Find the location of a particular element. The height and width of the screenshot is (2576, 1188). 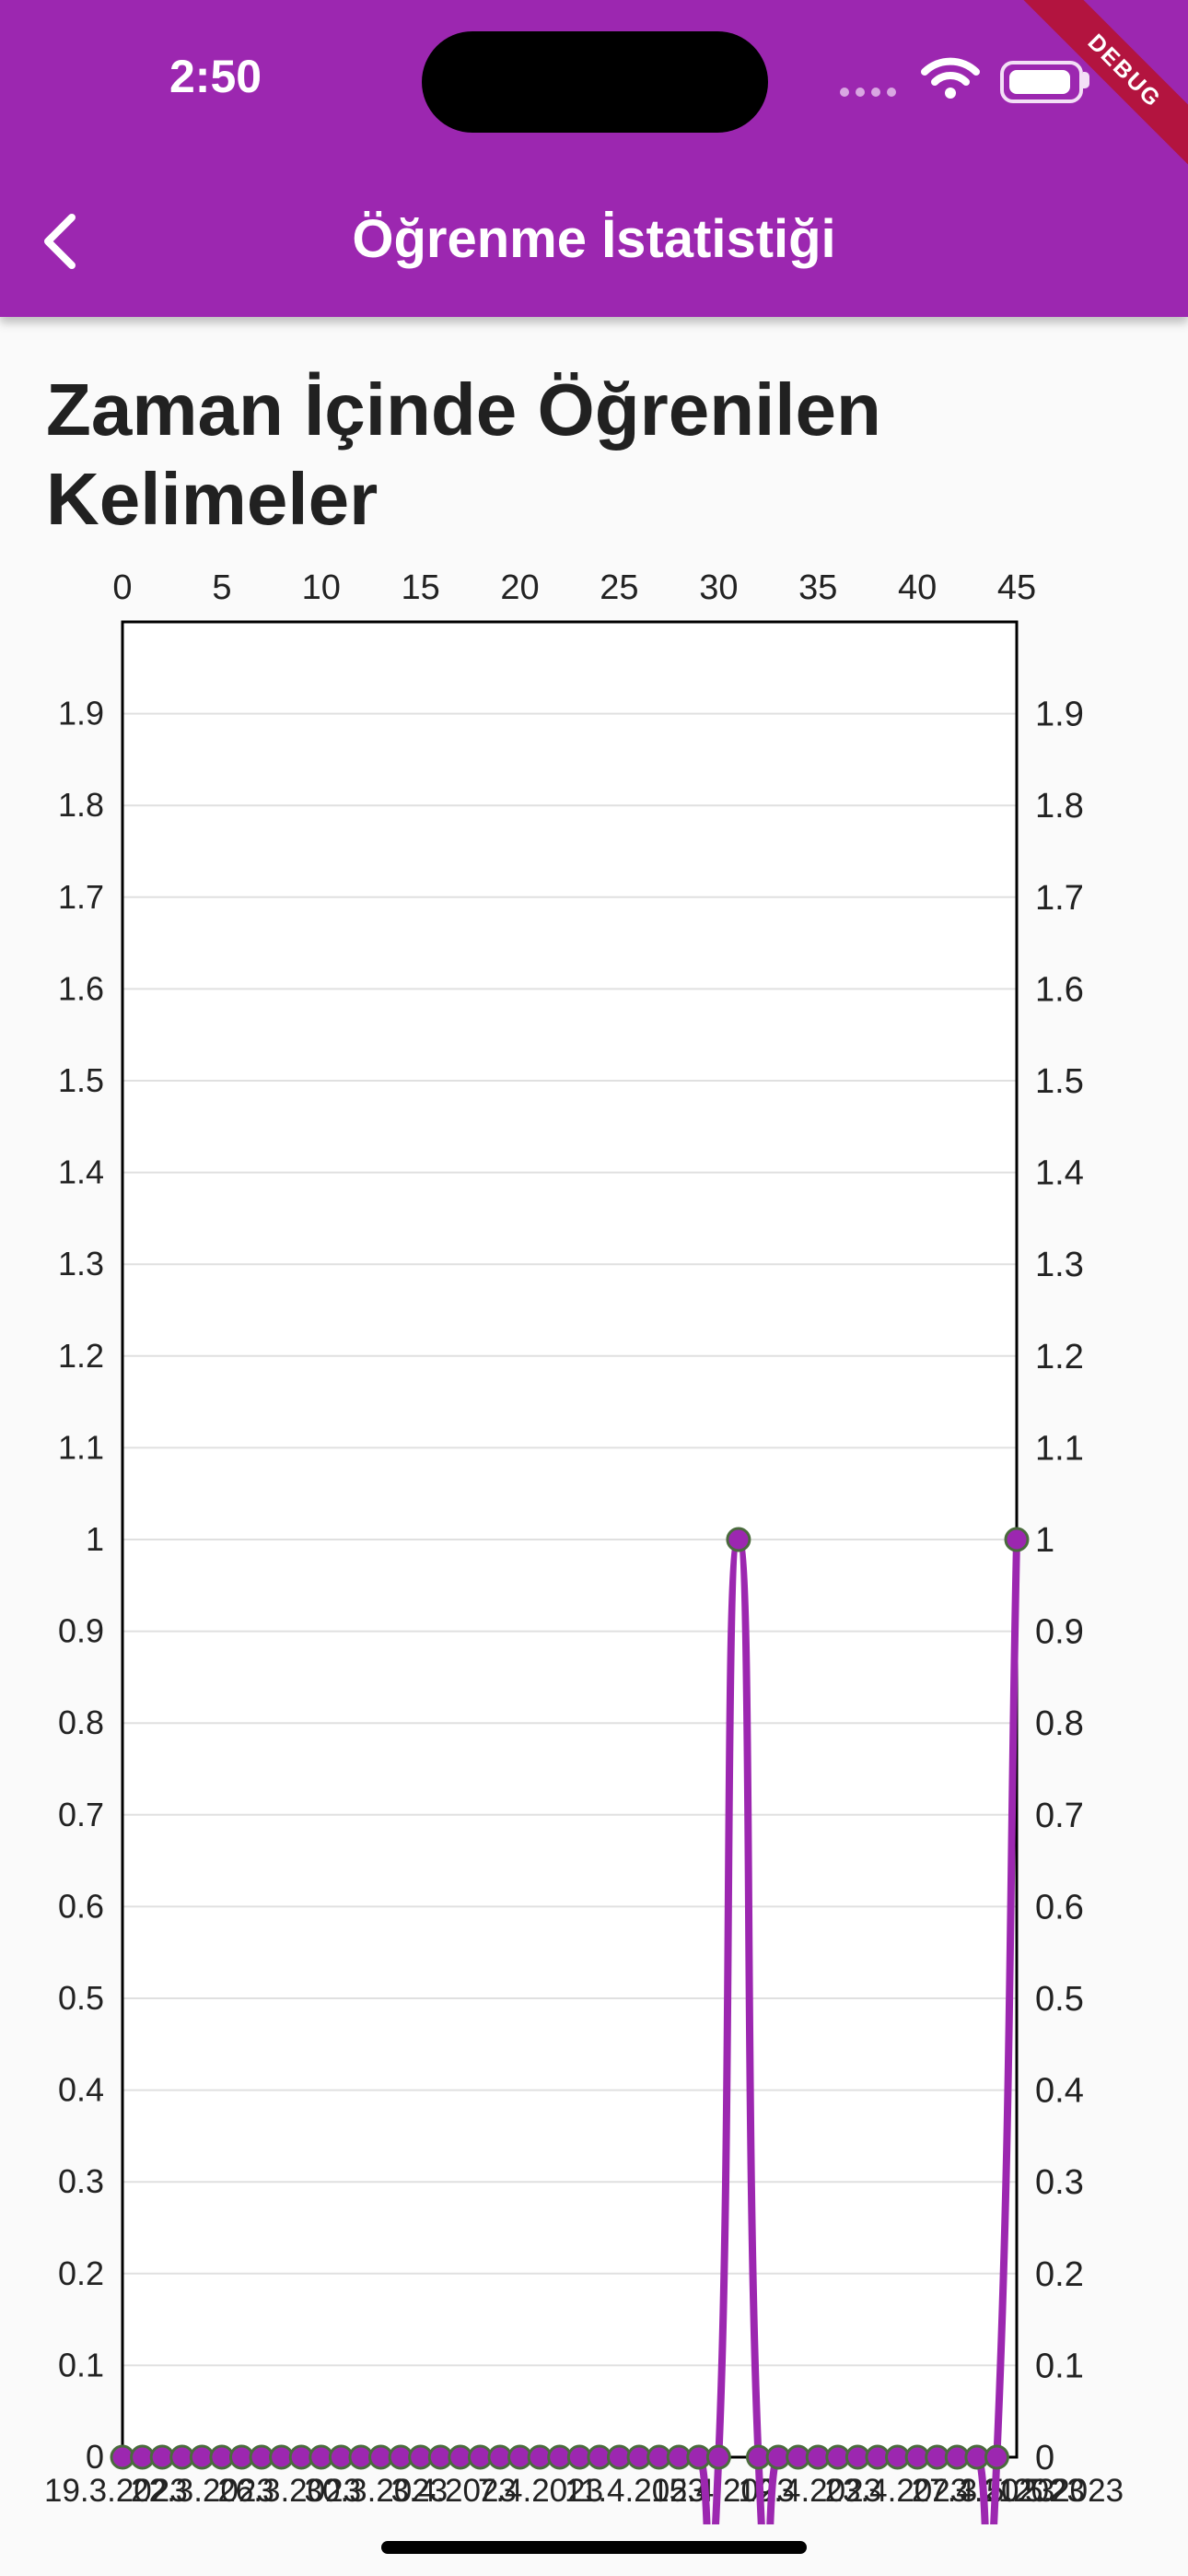

x-tick-label-top: 25 is located at coordinates (619, 587).